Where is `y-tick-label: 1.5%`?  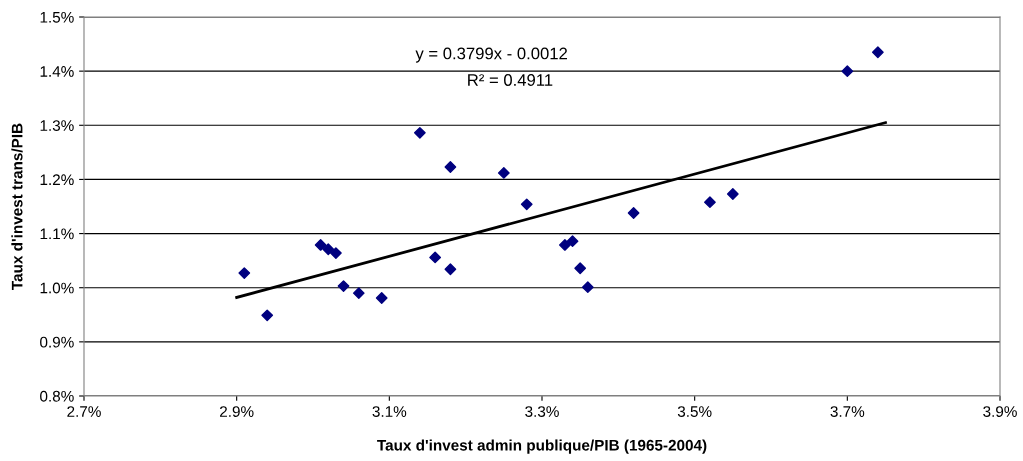
y-tick-label: 1.5% is located at coordinates (57, 17).